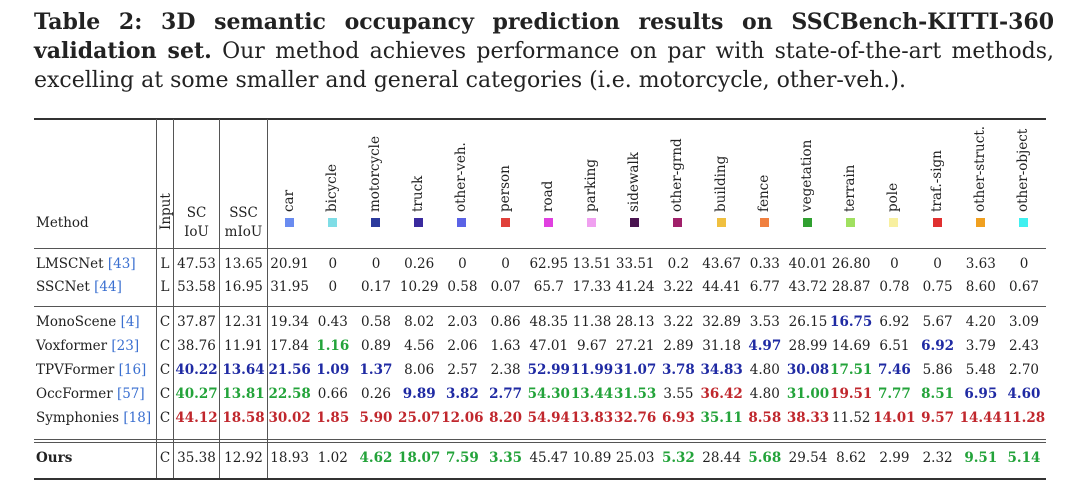  I want to click on row-method: MonoScene [4], so click(88, 322).